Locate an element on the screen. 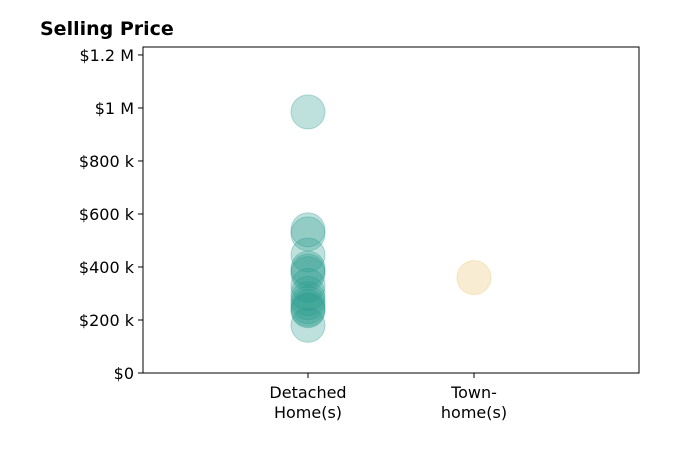  y-axis: $0 $200 k $400 k $600 k $800 k $1 M $1.2 M is located at coordinates (111, 214).